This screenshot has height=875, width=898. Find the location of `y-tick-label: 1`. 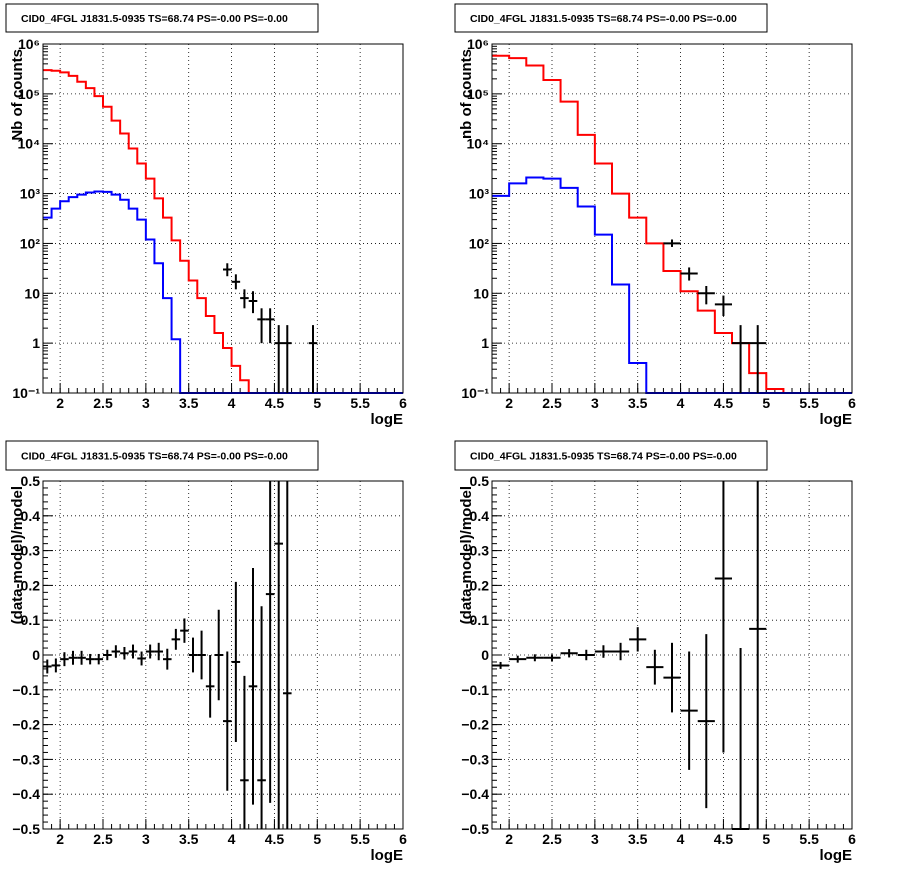

y-tick-label: 1 is located at coordinates (36, 343).